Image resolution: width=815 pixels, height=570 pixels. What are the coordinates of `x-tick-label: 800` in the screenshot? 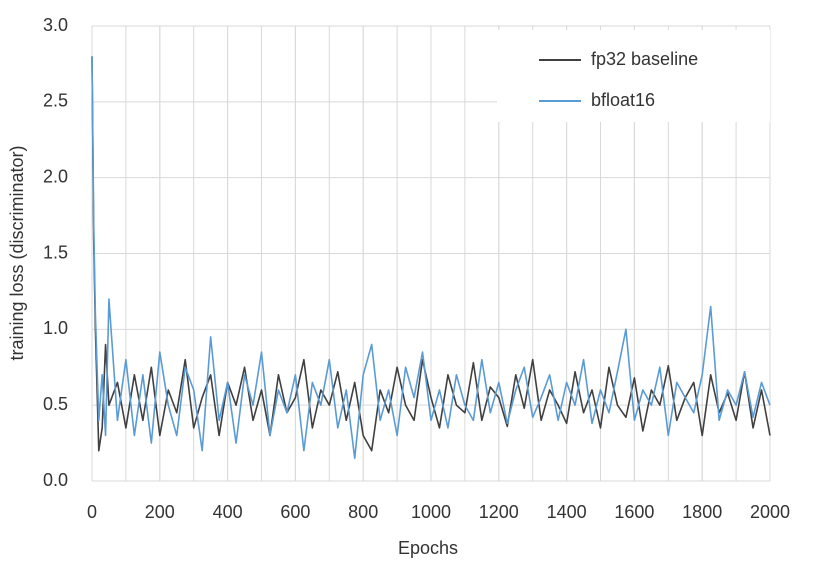 It's located at (363, 512).